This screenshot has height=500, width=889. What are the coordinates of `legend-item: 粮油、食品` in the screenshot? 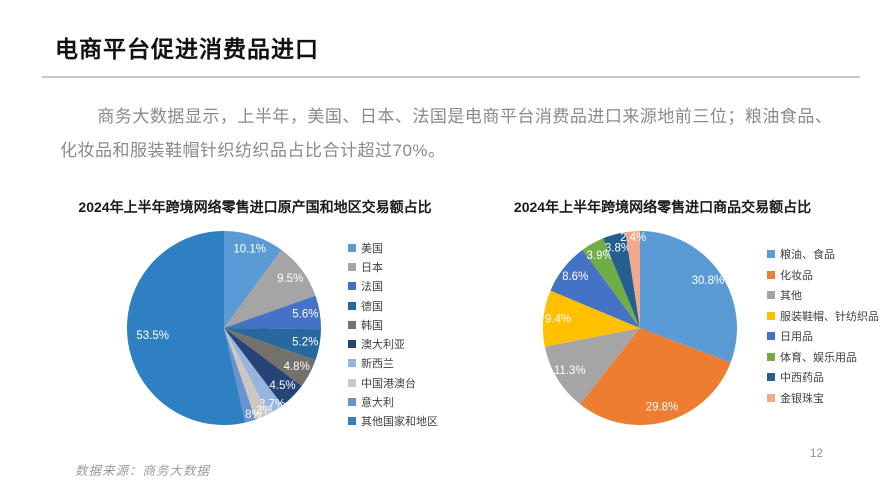 It's located at (823, 254).